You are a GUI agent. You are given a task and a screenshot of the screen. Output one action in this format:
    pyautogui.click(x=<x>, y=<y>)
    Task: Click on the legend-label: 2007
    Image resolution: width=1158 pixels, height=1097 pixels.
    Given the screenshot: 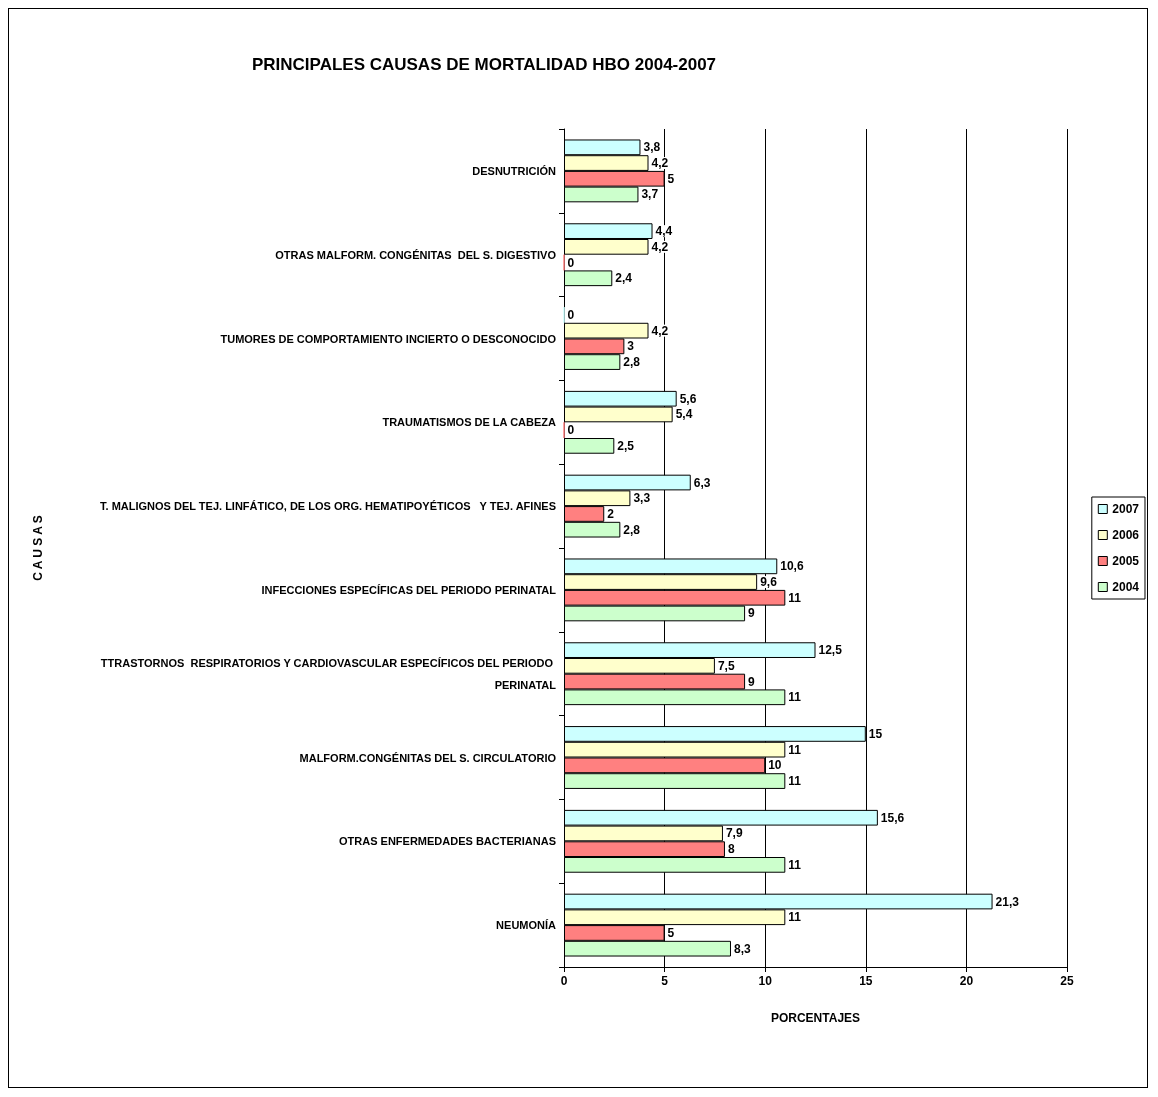 What is the action you would take?
    pyautogui.click(x=1126, y=509)
    